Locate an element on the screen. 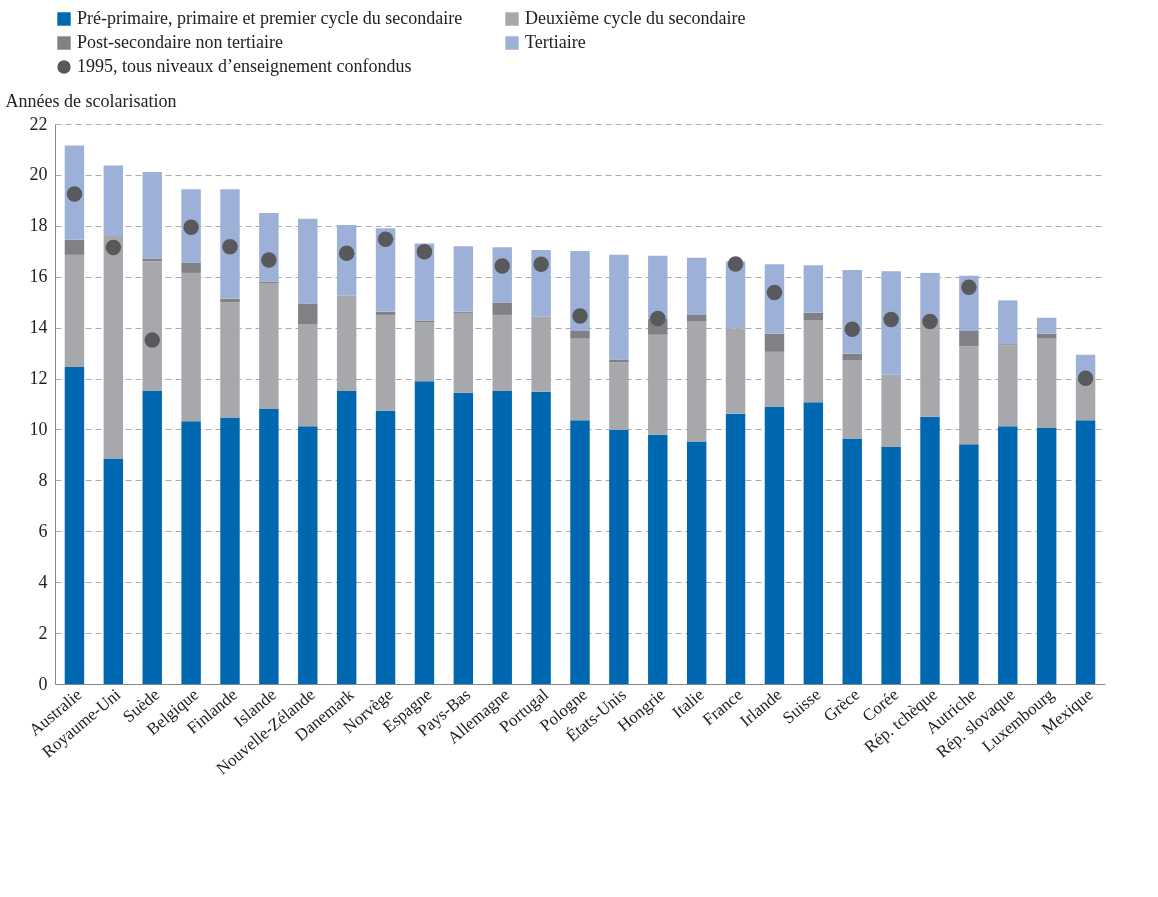 The height and width of the screenshot is (897, 1158). y-tick-label: 8 is located at coordinates (43, 479).